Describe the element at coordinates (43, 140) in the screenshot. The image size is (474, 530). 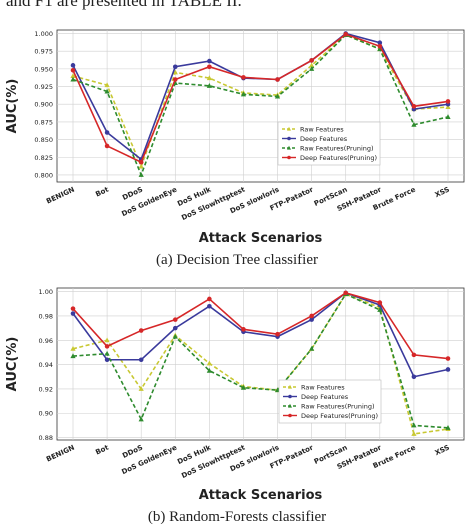
I see `y-tick-label: 0.850` at that location.